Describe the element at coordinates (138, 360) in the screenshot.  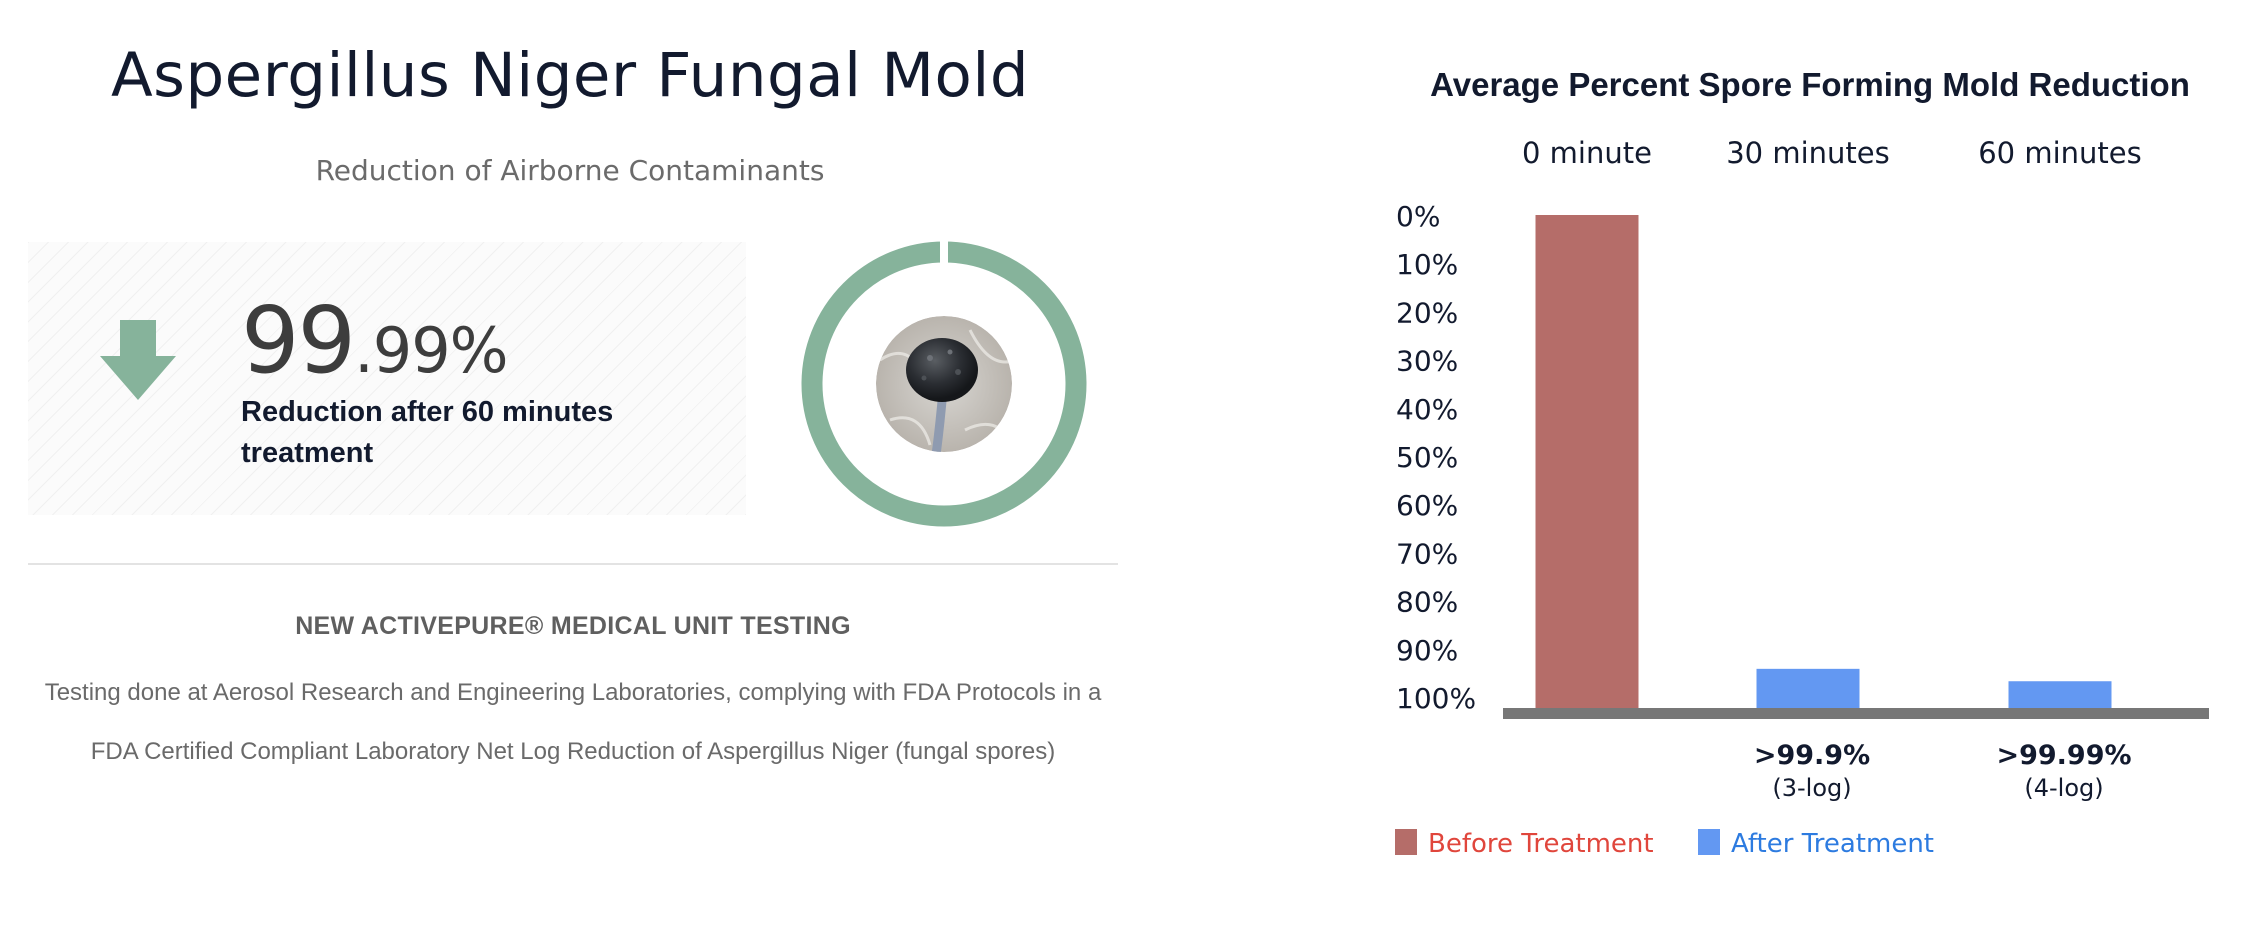
I see `down-arrow-icon` at that location.